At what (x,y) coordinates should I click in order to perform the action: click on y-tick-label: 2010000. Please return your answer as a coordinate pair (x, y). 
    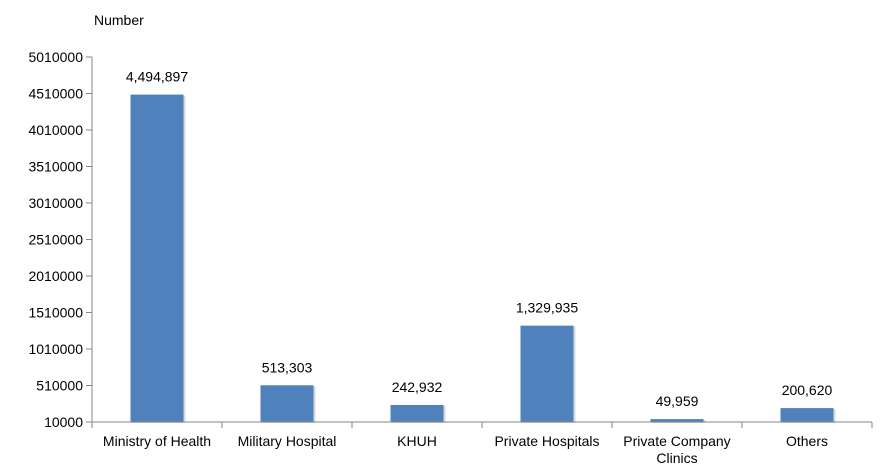
    Looking at the image, I should click on (55, 276).